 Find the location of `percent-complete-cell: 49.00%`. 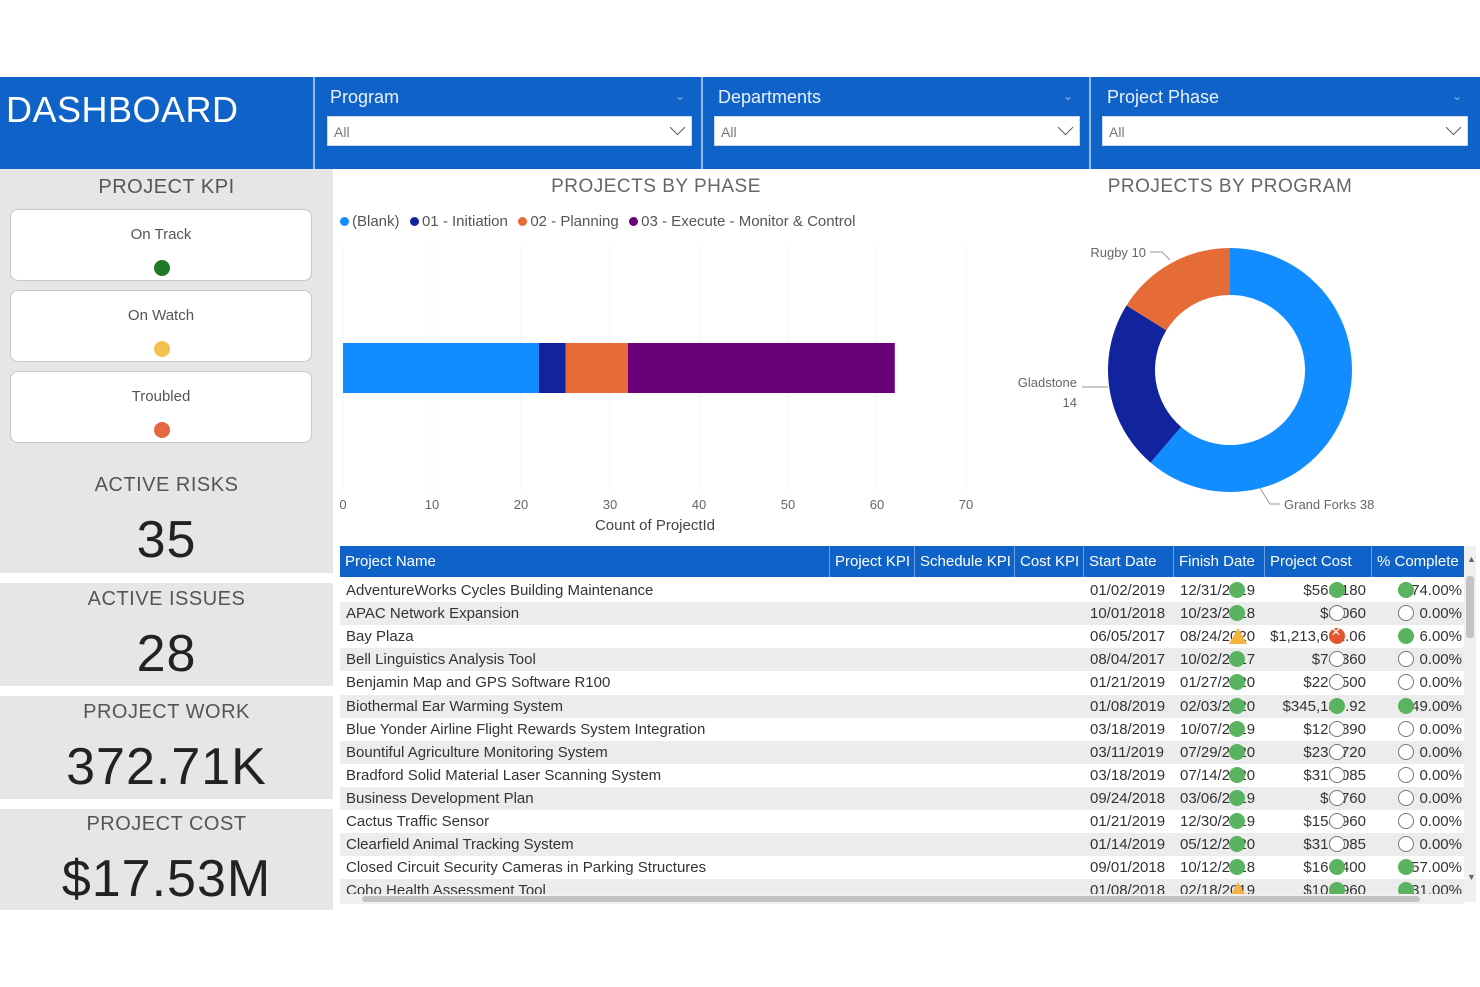

percent-complete-cell: 49.00% is located at coordinates (1436, 706).